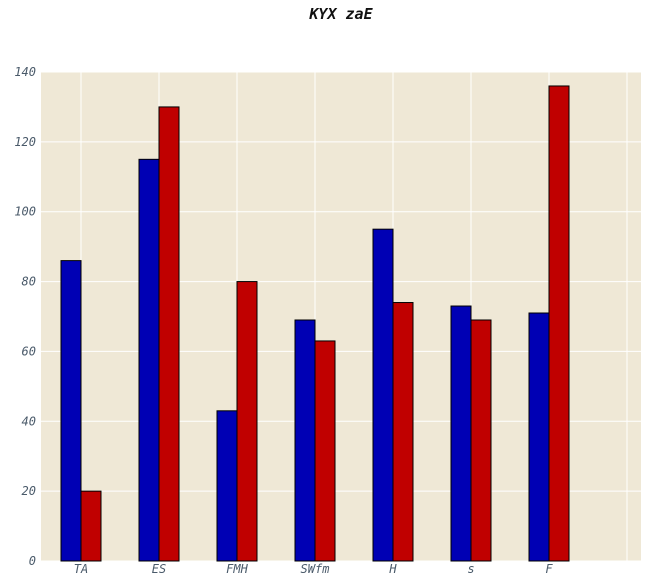 The height and width of the screenshot is (585, 650). I want to click on chart-title: KYX zaE, so click(340, 14).